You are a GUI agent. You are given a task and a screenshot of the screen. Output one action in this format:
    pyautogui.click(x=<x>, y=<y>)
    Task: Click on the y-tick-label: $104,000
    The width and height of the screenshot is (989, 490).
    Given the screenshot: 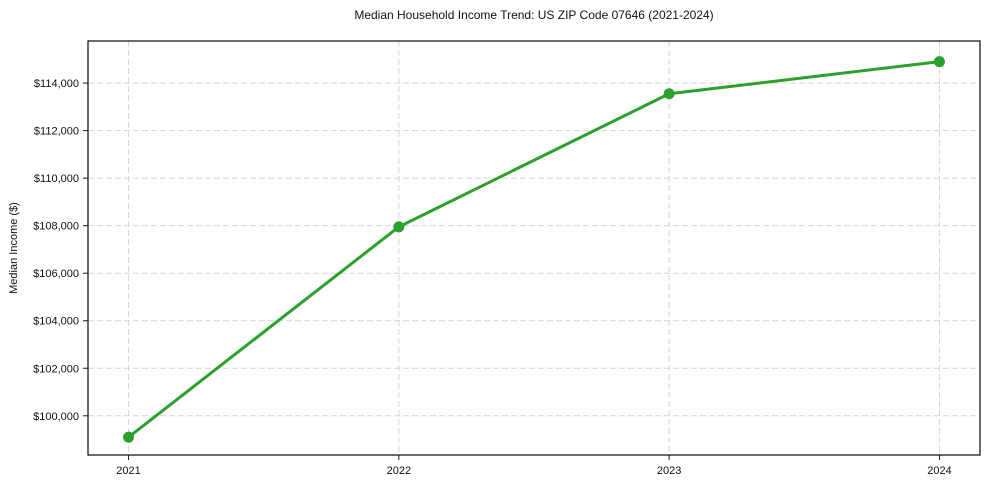 What is the action you would take?
    pyautogui.click(x=56, y=322)
    